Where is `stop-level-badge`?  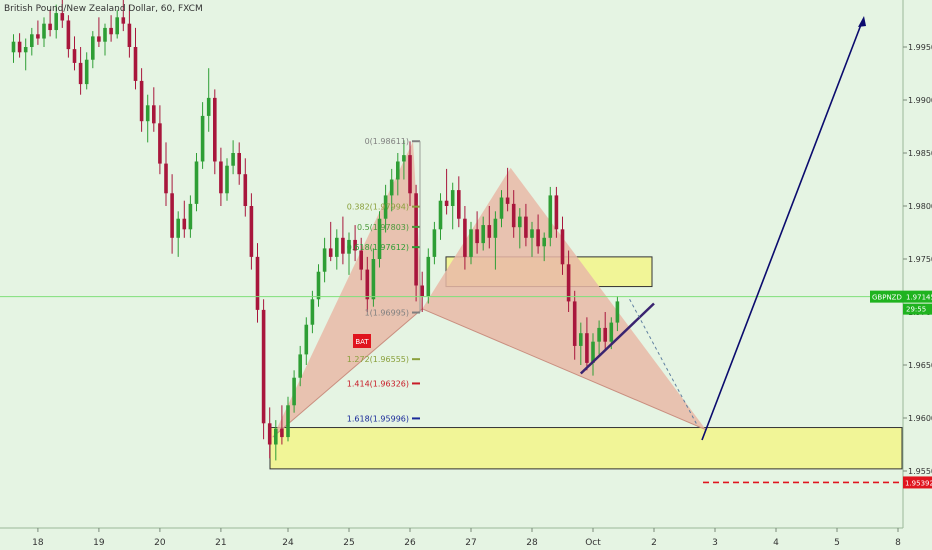
stop-level-badge is located at coordinates (917, 482).